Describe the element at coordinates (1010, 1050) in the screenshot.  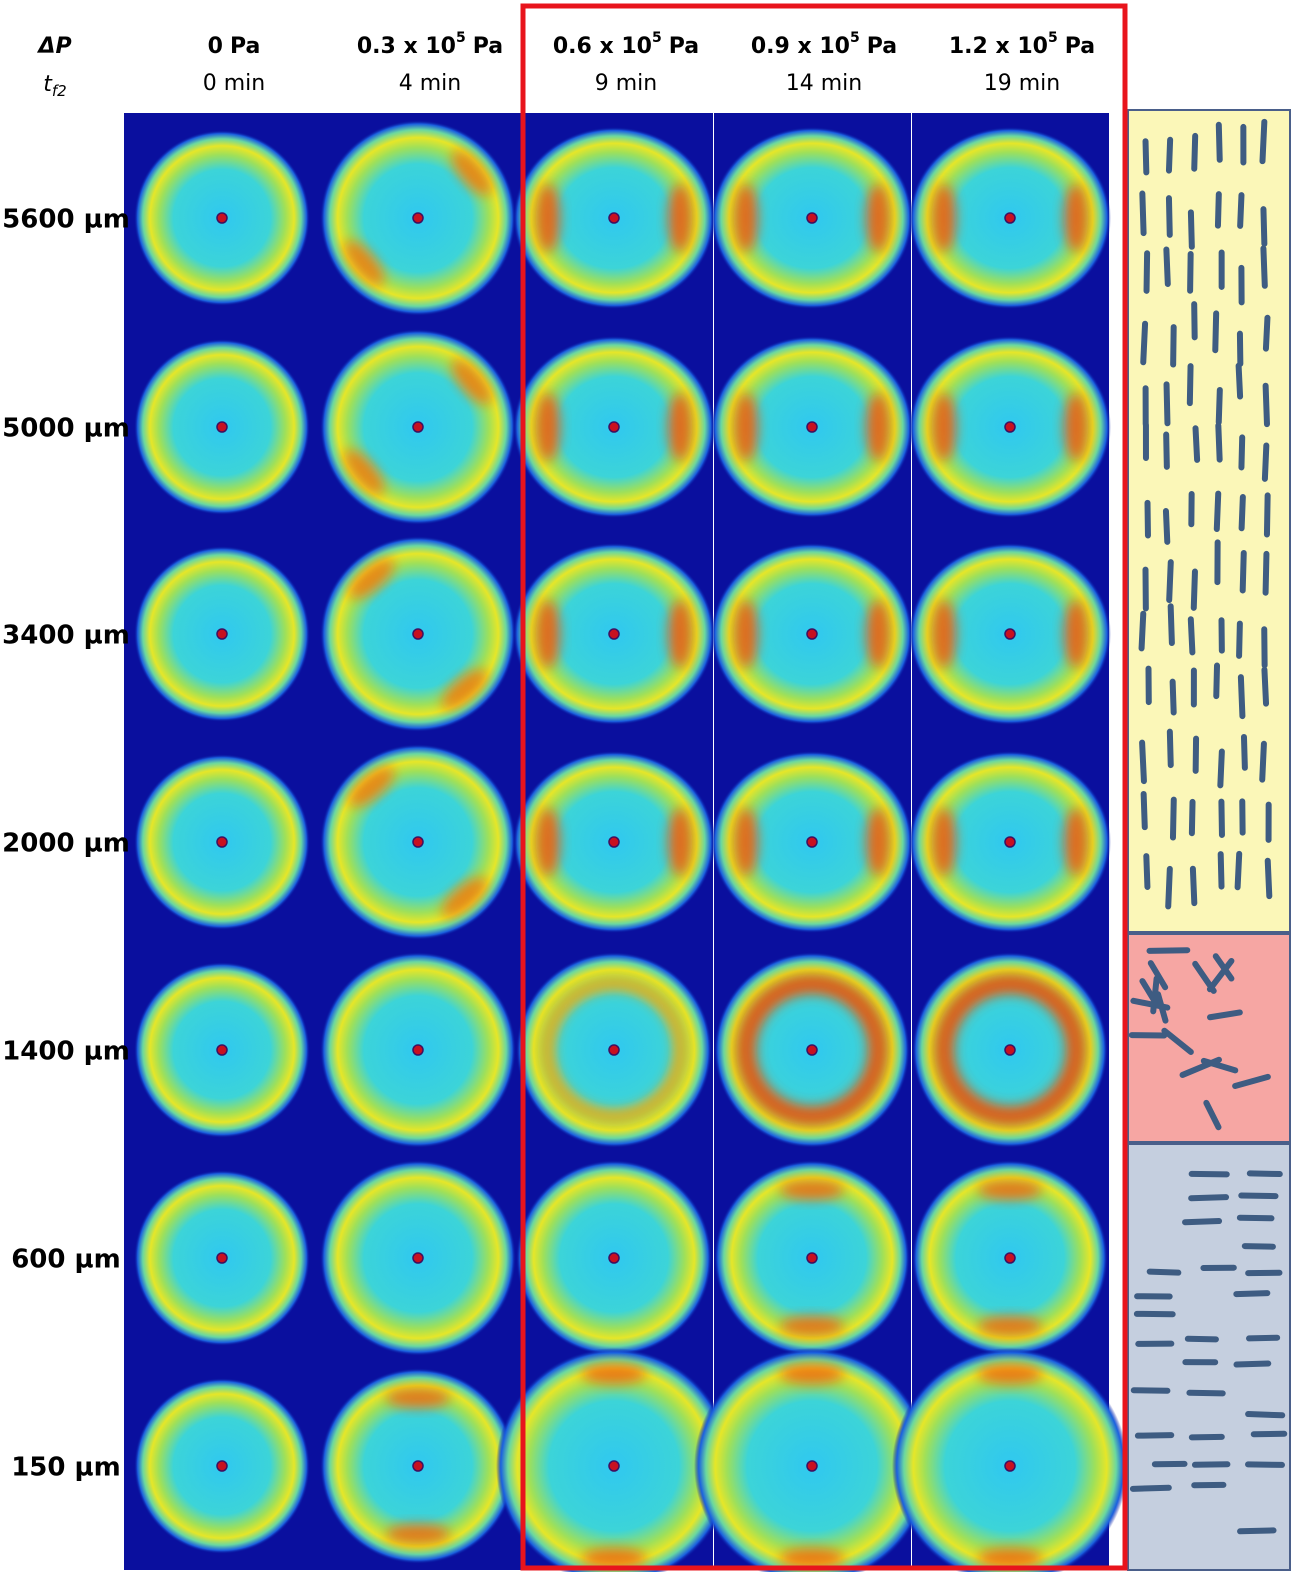
I see `isotropic-ring` at that location.